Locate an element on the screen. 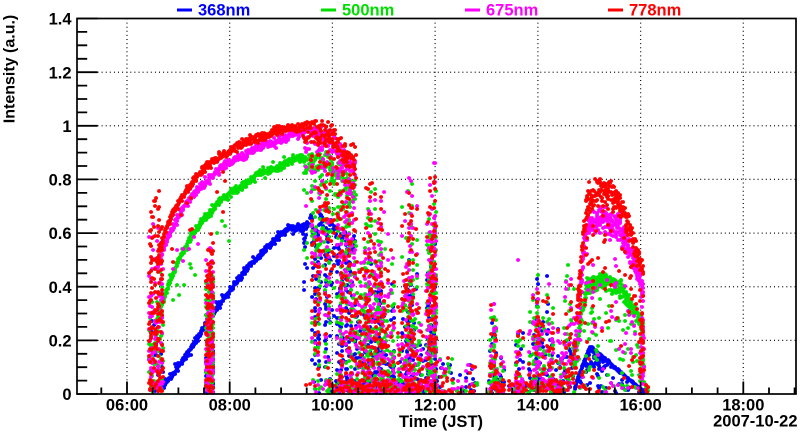 Image resolution: width=800 pixels, height=439 pixels. svg-text: 0 is located at coordinates (66, 395).